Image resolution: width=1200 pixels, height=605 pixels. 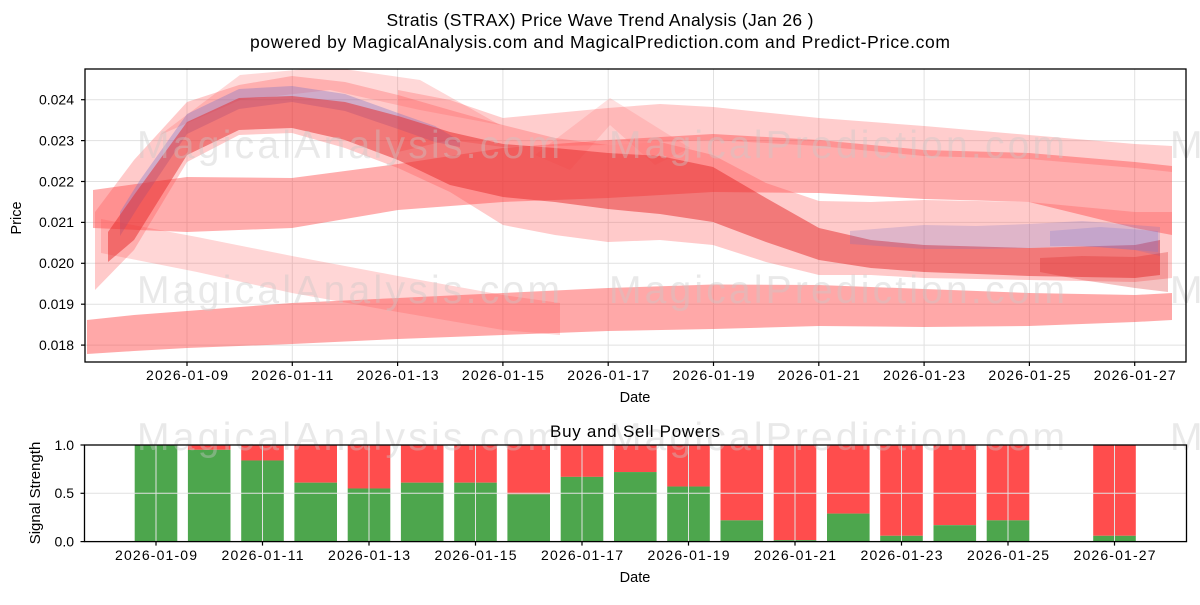 What do you see at coordinates (635, 431) in the screenshot?
I see `svg-text: Buy and Sell Powers` at bounding box center [635, 431].